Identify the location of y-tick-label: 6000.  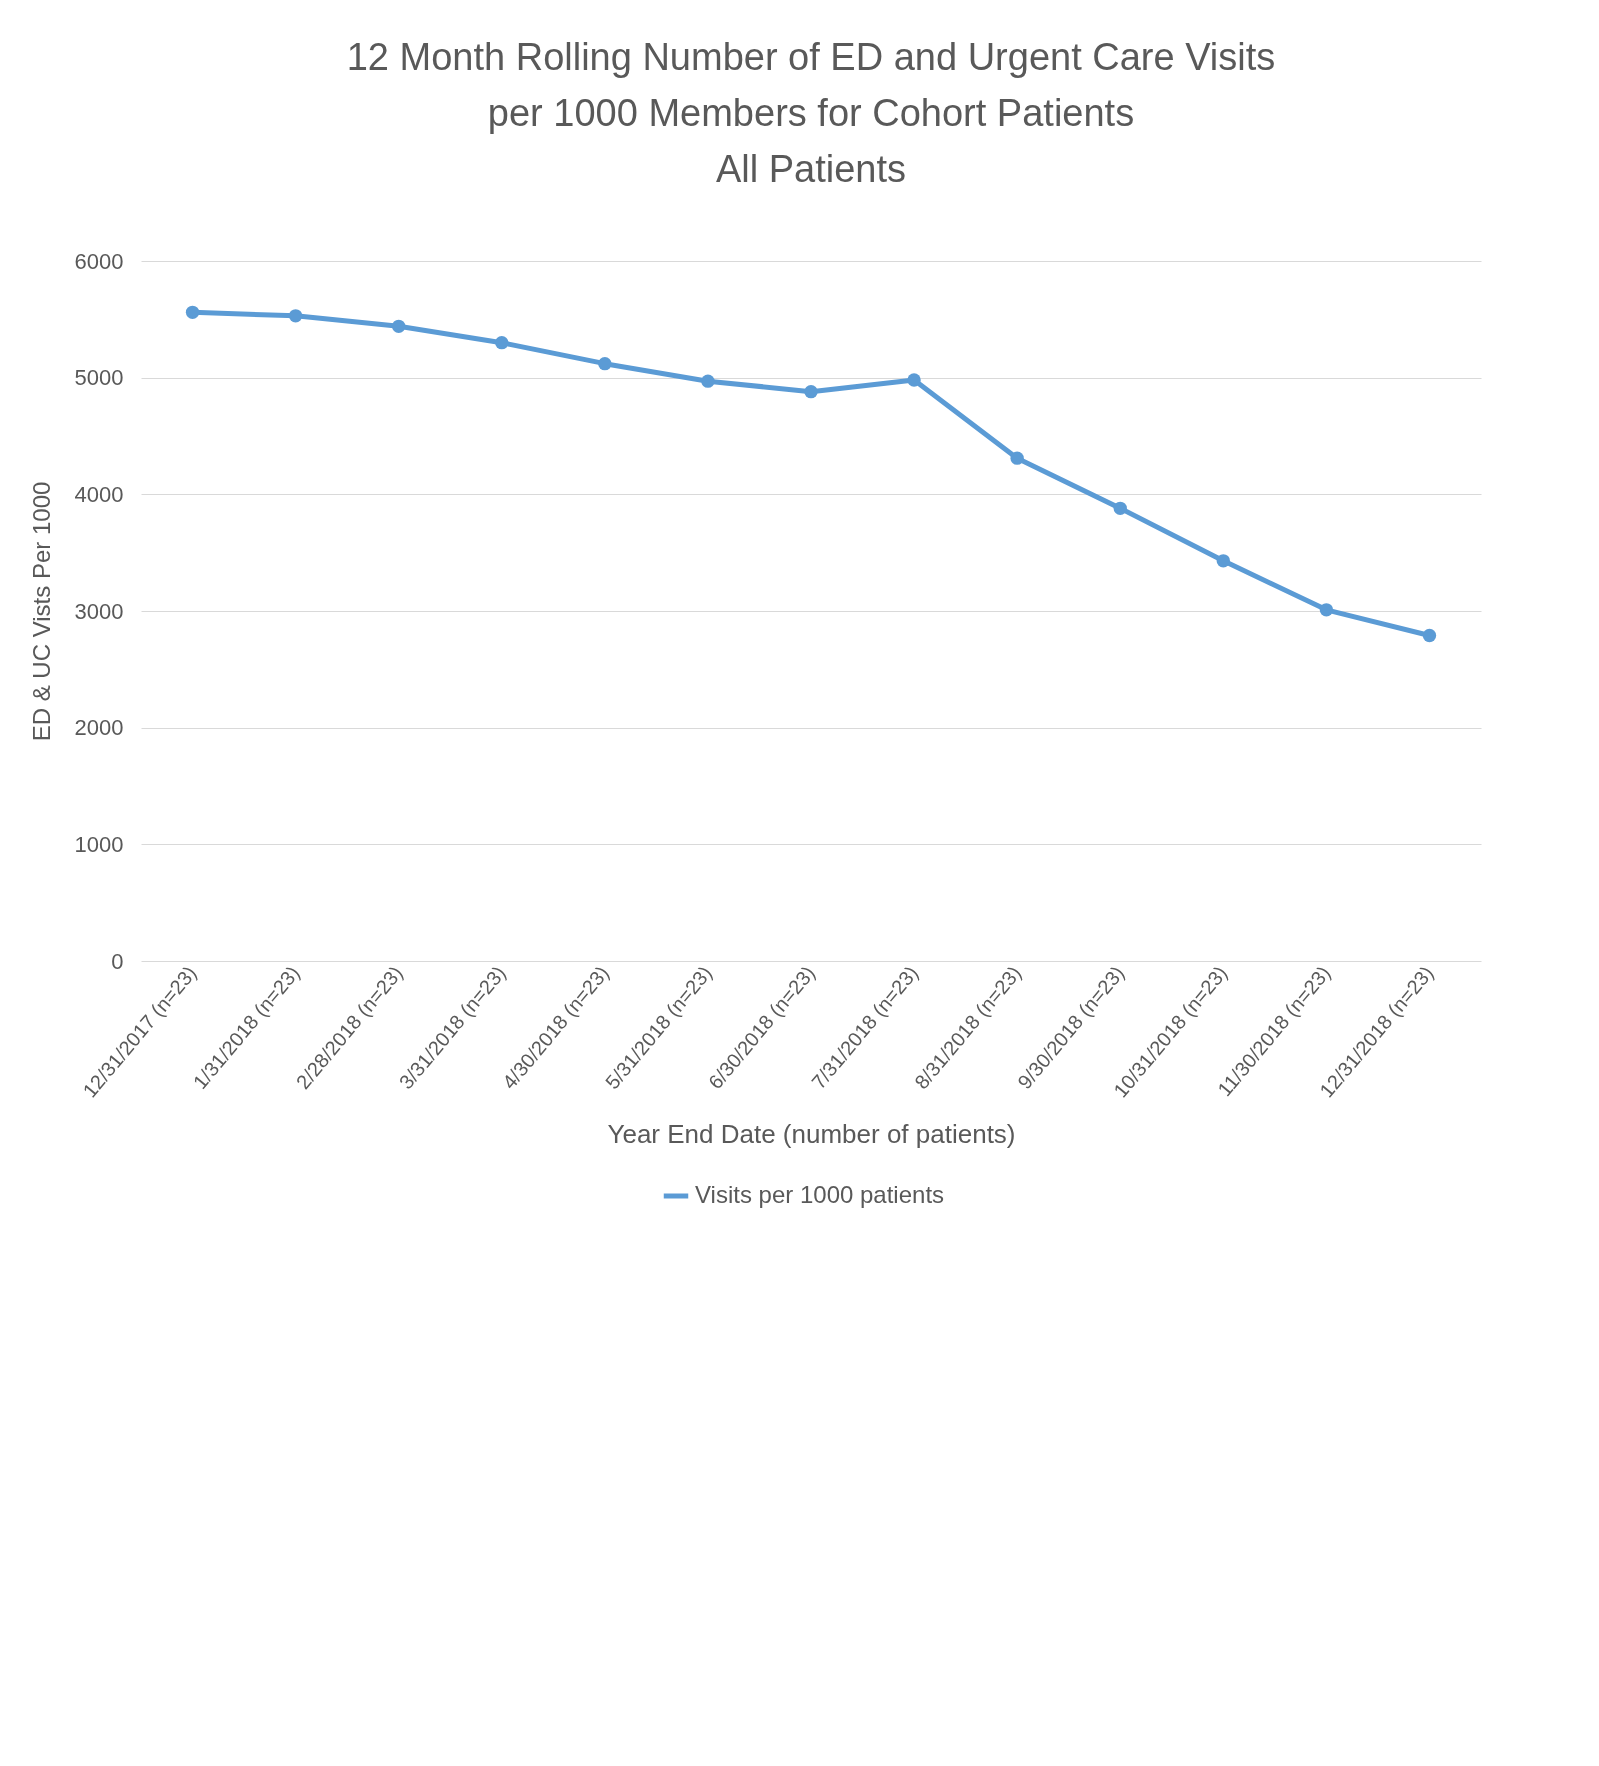
(99, 261).